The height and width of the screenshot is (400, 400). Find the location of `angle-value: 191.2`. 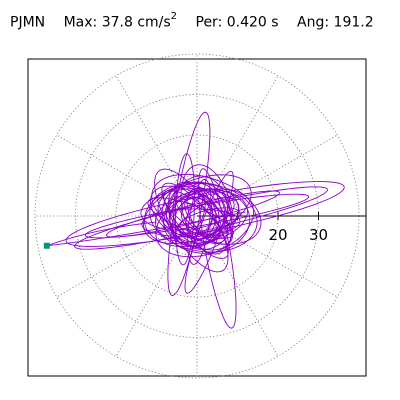

angle-value: 191.2 is located at coordinates (353, 22).